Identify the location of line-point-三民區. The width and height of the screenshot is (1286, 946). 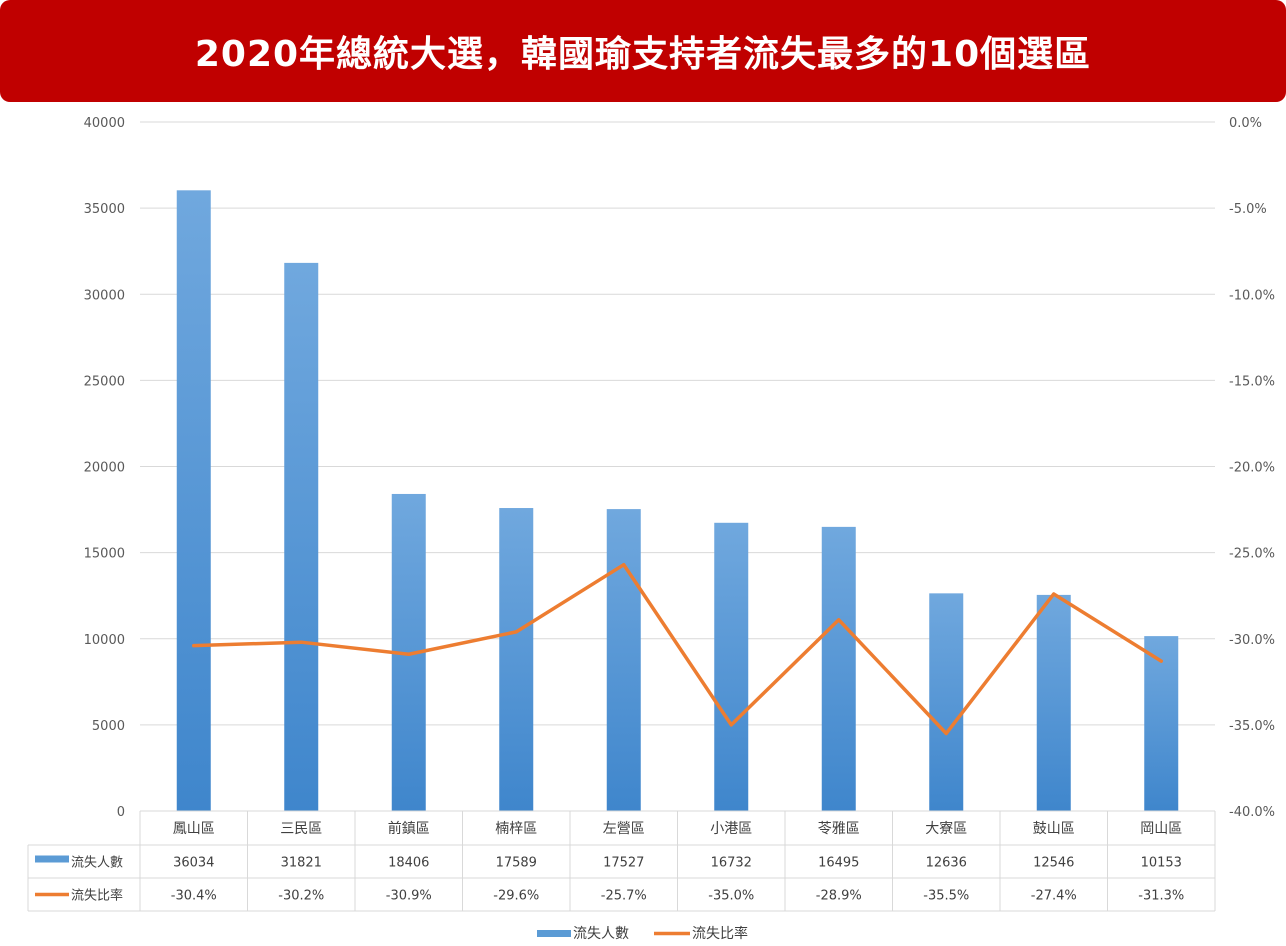
(301, 642).